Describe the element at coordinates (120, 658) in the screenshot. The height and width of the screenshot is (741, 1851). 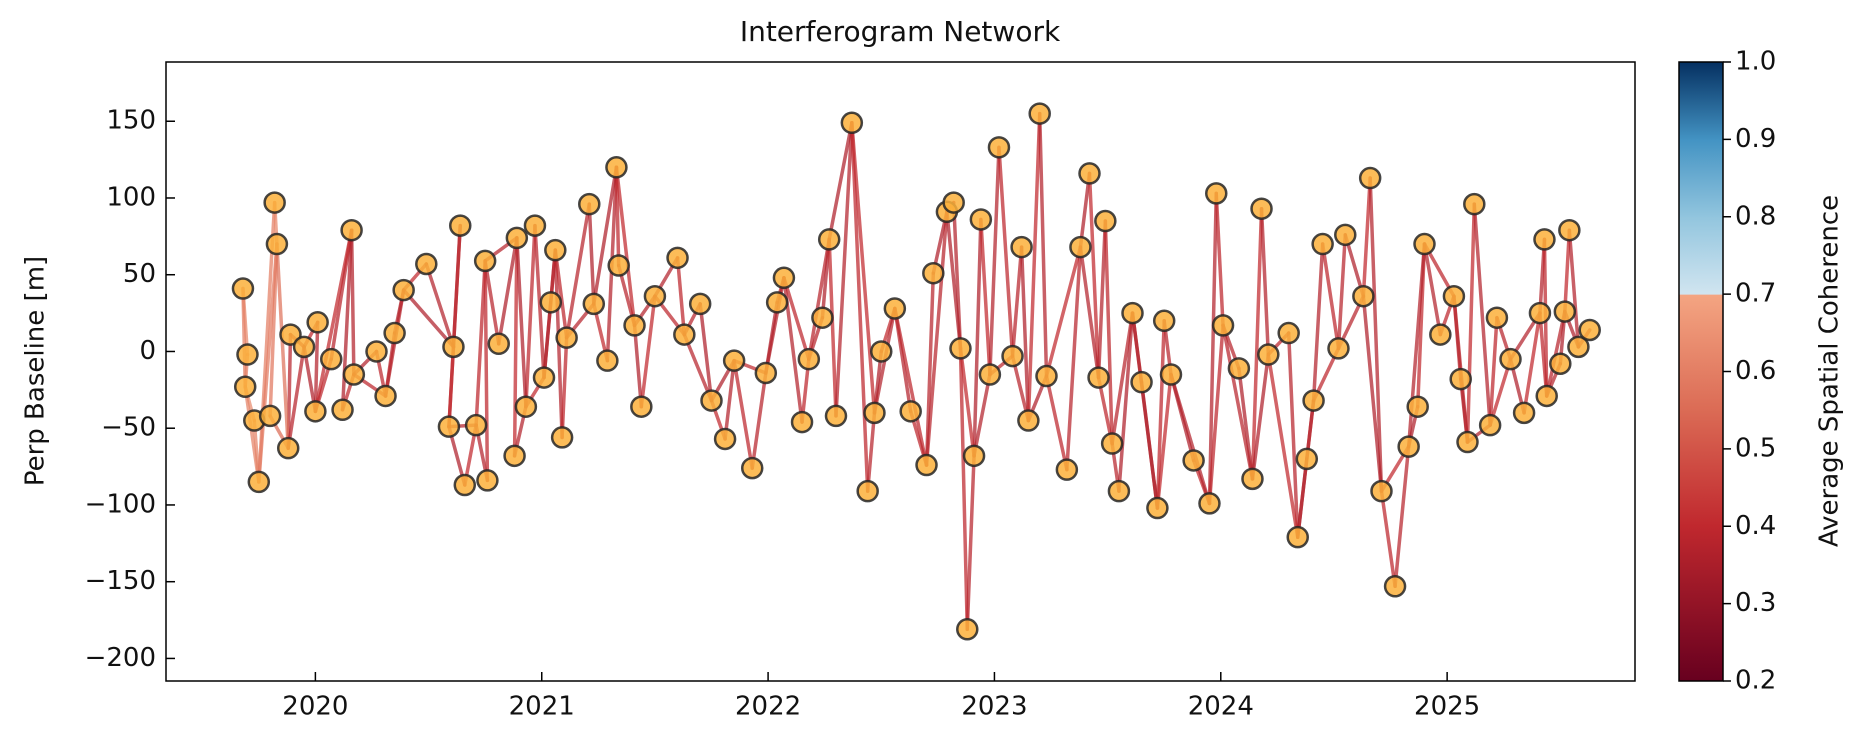
I see `y-tick-label: −200` at that location.